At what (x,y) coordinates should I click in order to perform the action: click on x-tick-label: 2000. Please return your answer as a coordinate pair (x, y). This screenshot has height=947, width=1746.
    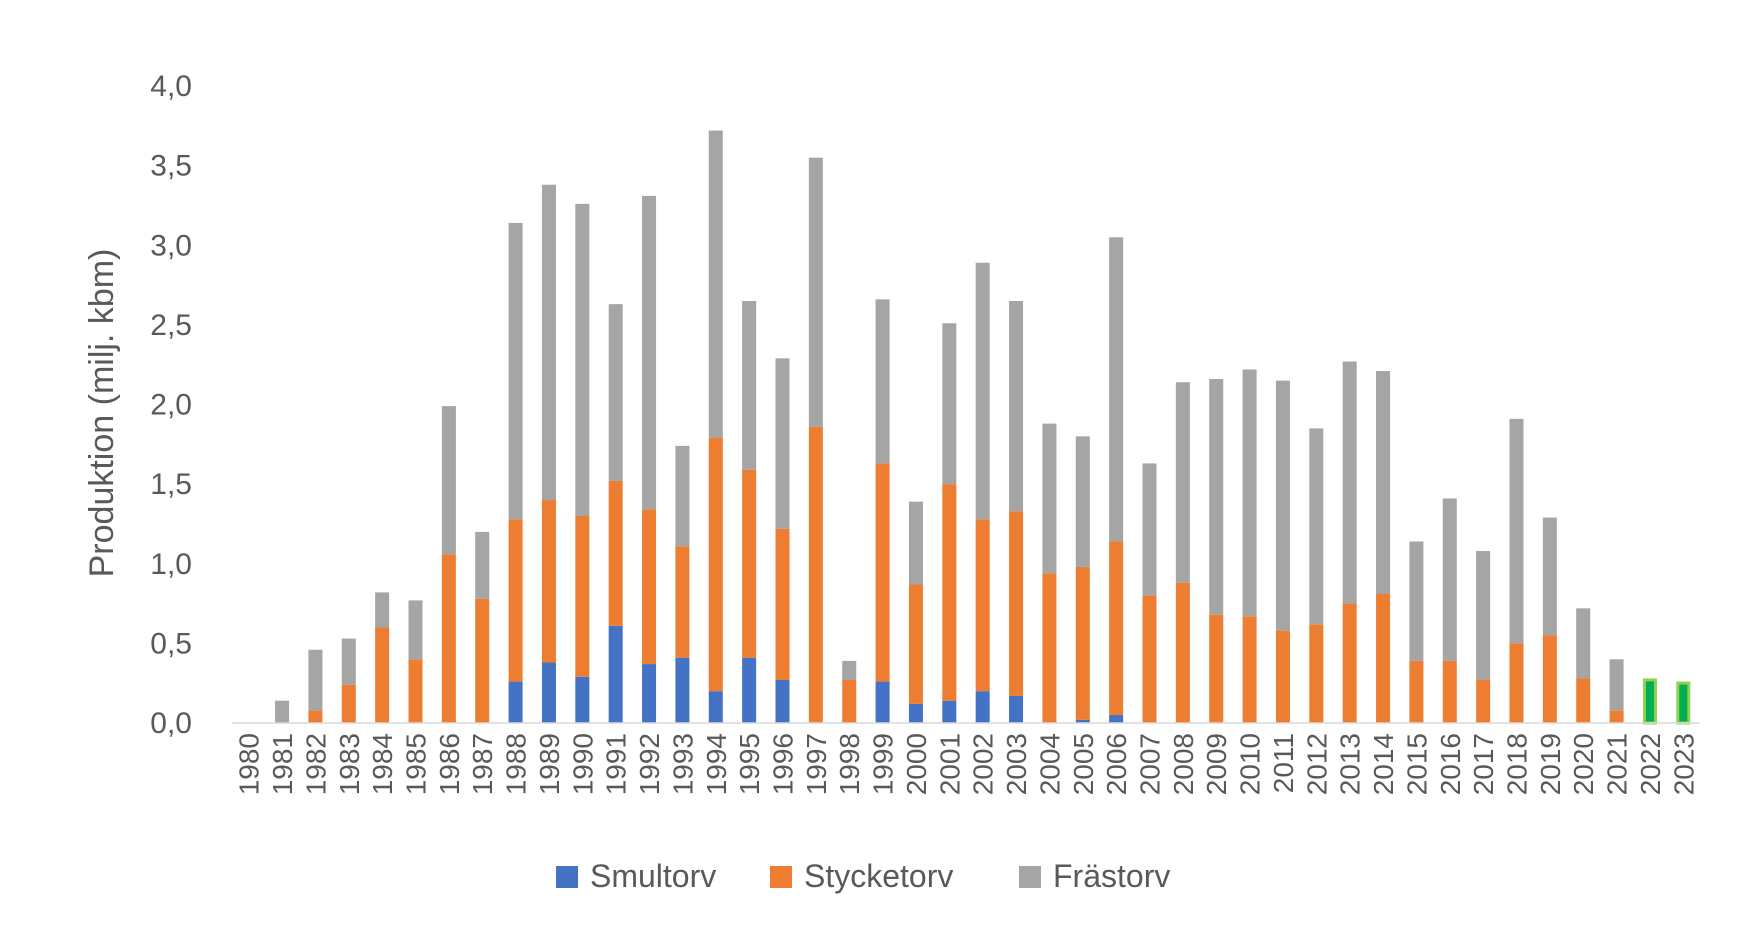
    Looking at the image, I should click on (916, 764).